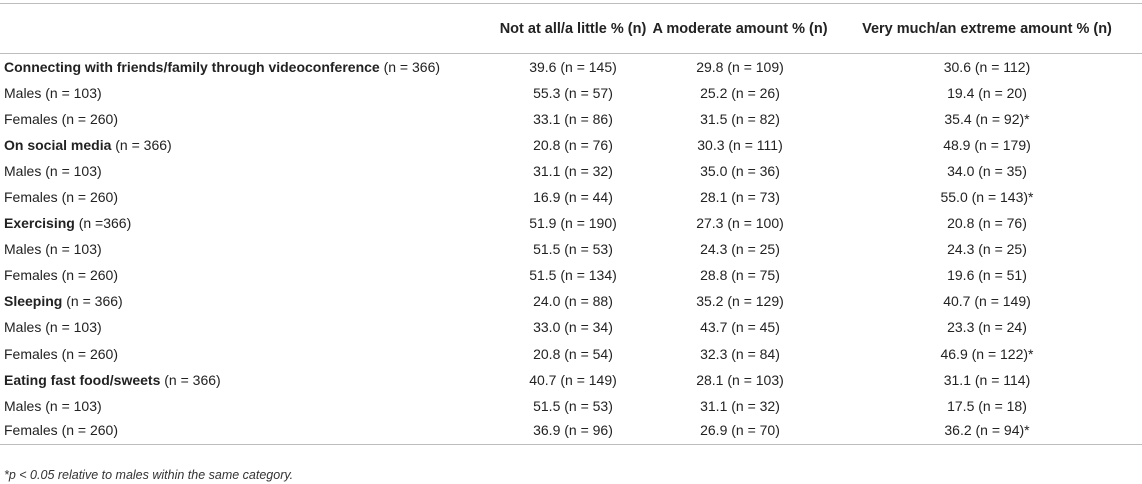  Describe the element at coordinates (987, 197) in the screenshot. I see `cell-value: 55.0 (n = 143)*` at that location.